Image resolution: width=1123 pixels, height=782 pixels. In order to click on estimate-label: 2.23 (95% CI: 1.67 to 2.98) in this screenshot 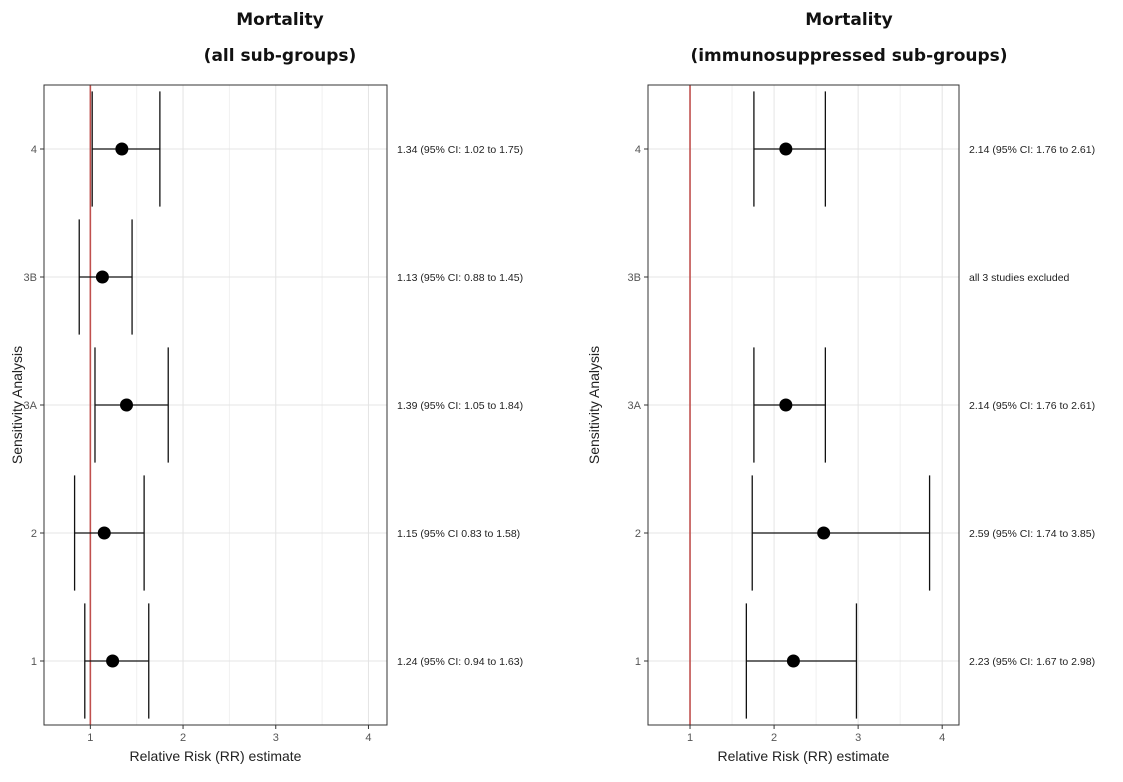, I will do `click(1032, 662)`.